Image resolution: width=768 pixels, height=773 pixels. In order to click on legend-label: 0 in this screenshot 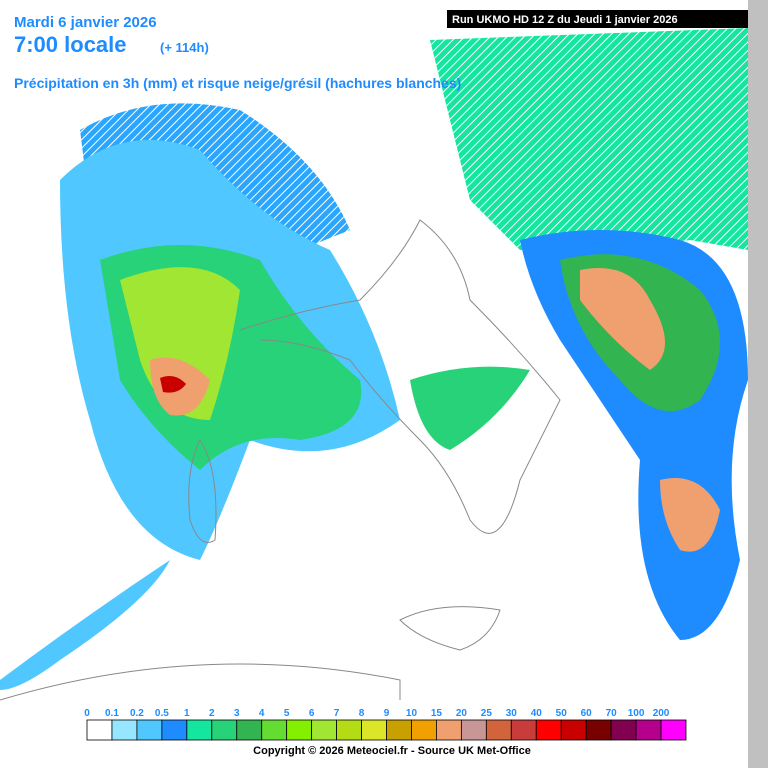, I will do `click(87, 713)`.